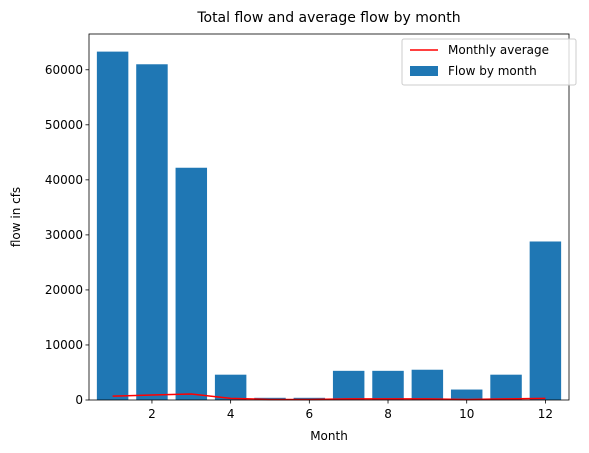  Describe the element at coordinates (231, 414) in the screenshot. I see `x-tick-label: 4` at that location.